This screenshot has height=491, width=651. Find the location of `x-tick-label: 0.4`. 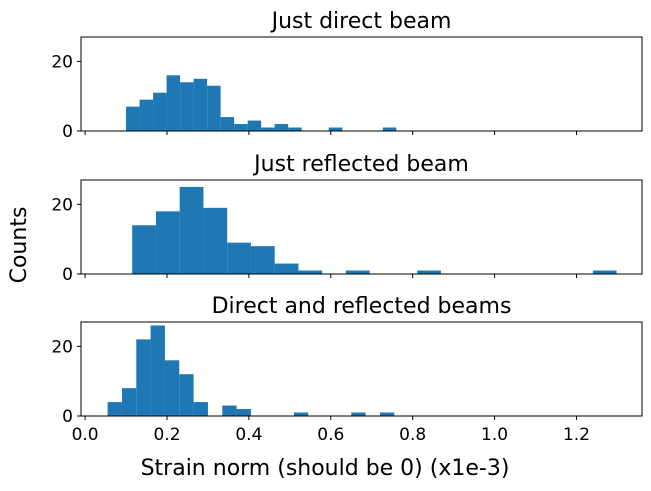

x-tick-label: 0.4 is located at coordinates (248, 435).